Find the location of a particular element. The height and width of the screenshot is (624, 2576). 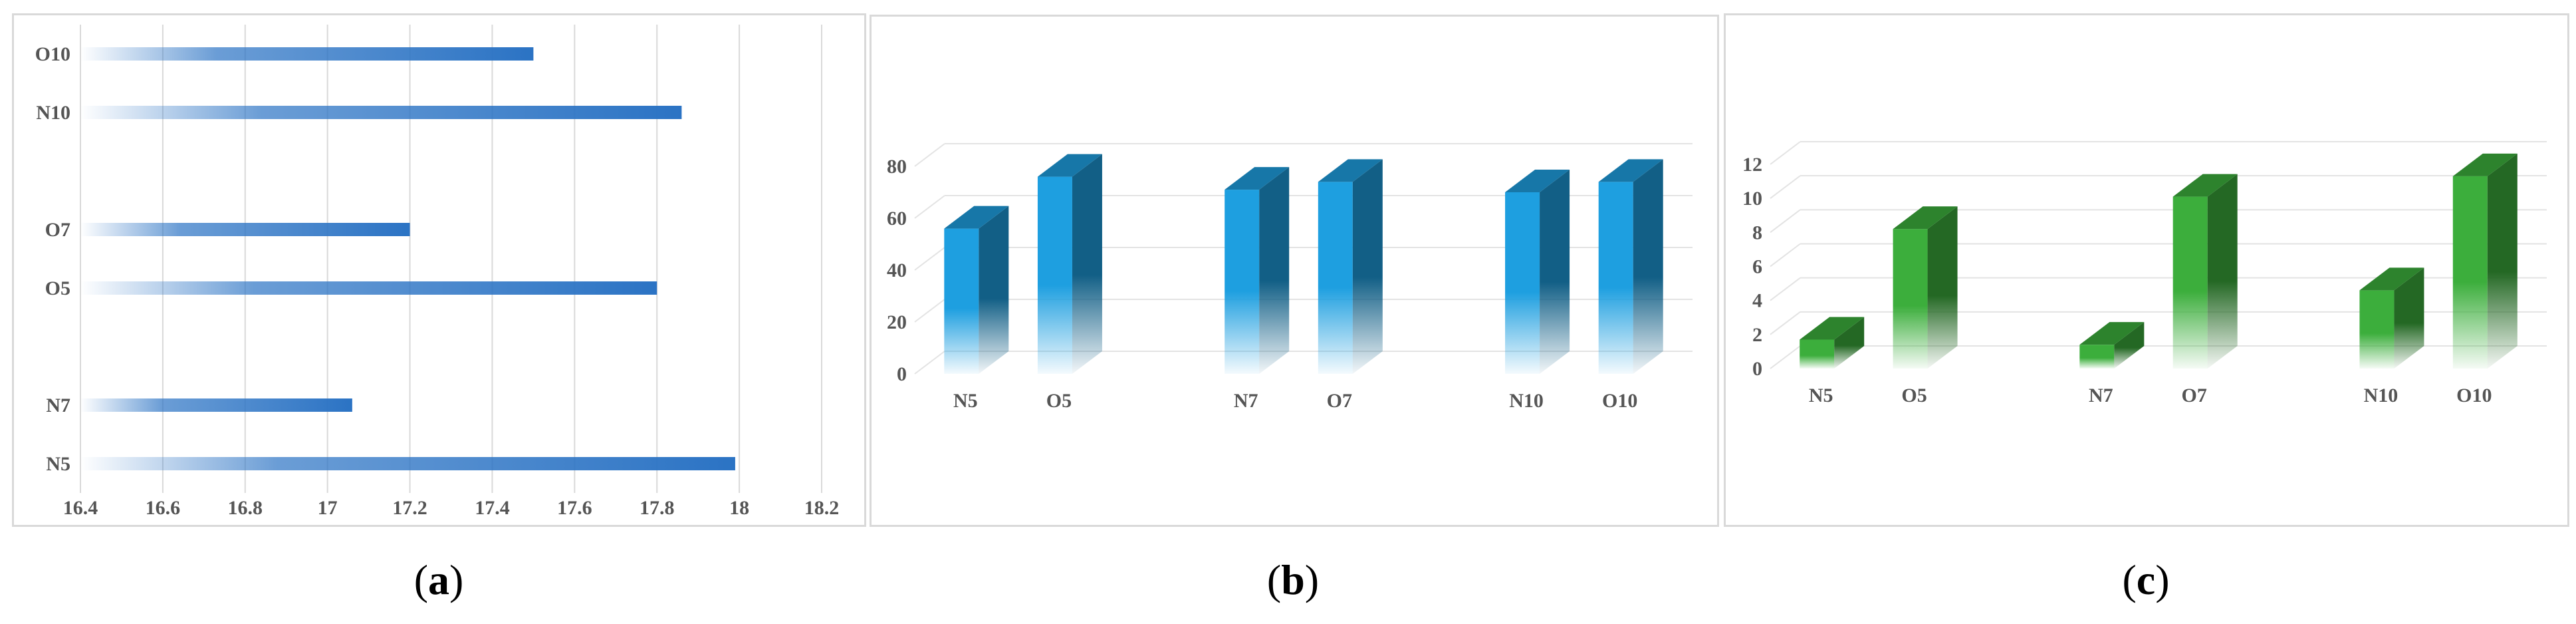

caption-b: (b) is located at coordinates (1293, 579).